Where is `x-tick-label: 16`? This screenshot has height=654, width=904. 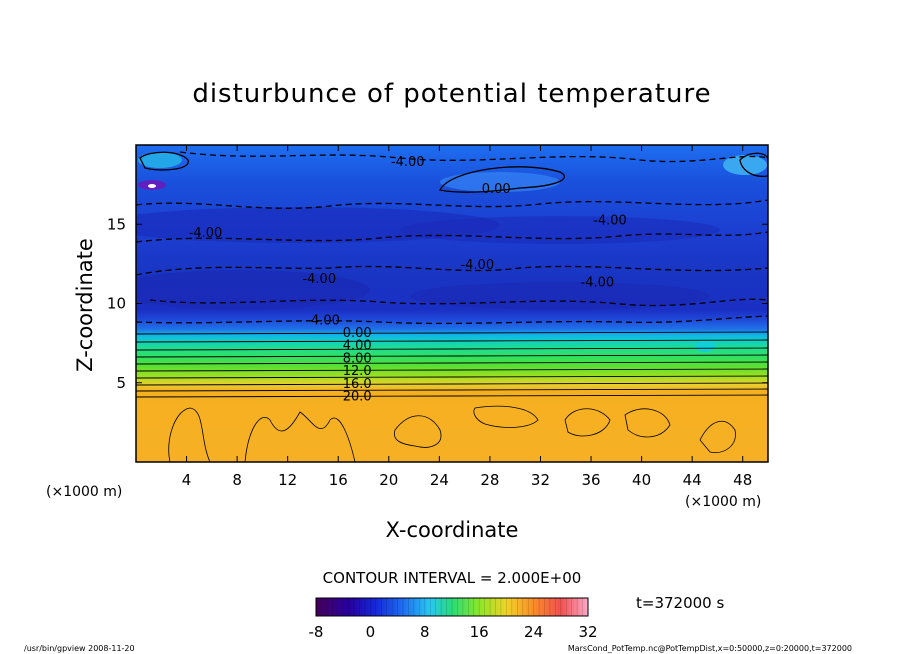
x-tick-label: 16 is located at coordinates (338, 480).